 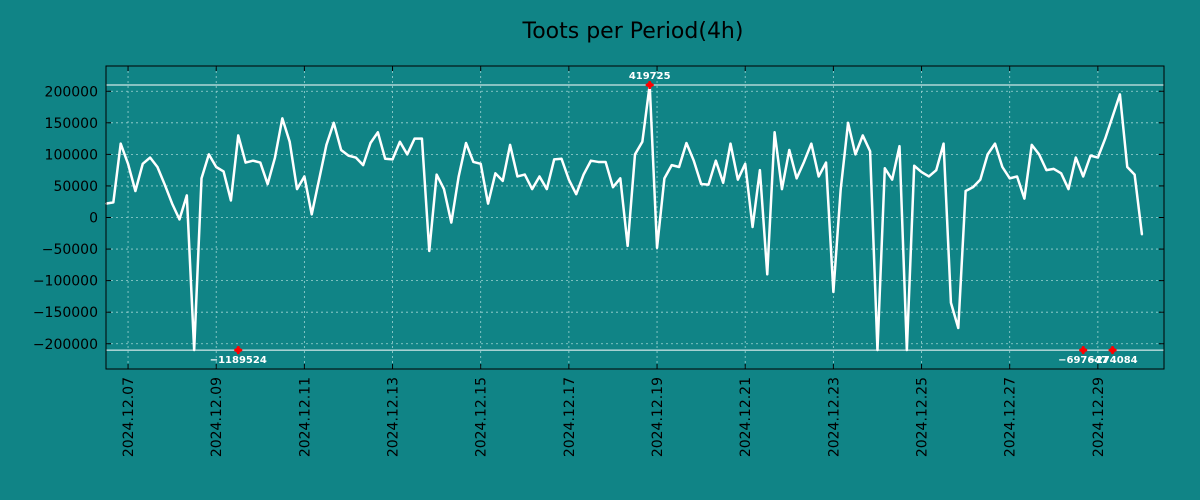 I want to click on y-tick-label: 0, so click(x=93, y=219).